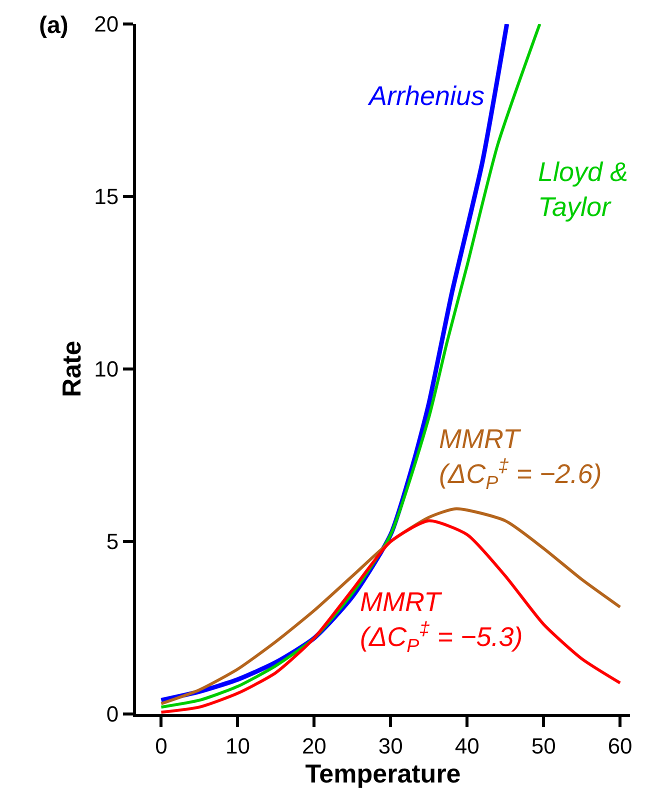 Image resolution: width=662 pixels, height=808 pixels. Describe the element at coordinates (520, 459) in the screenshot. I see `series-label: MMRT (ΔC$_{P}$$^{‡}$ = −2.6)` at that location.